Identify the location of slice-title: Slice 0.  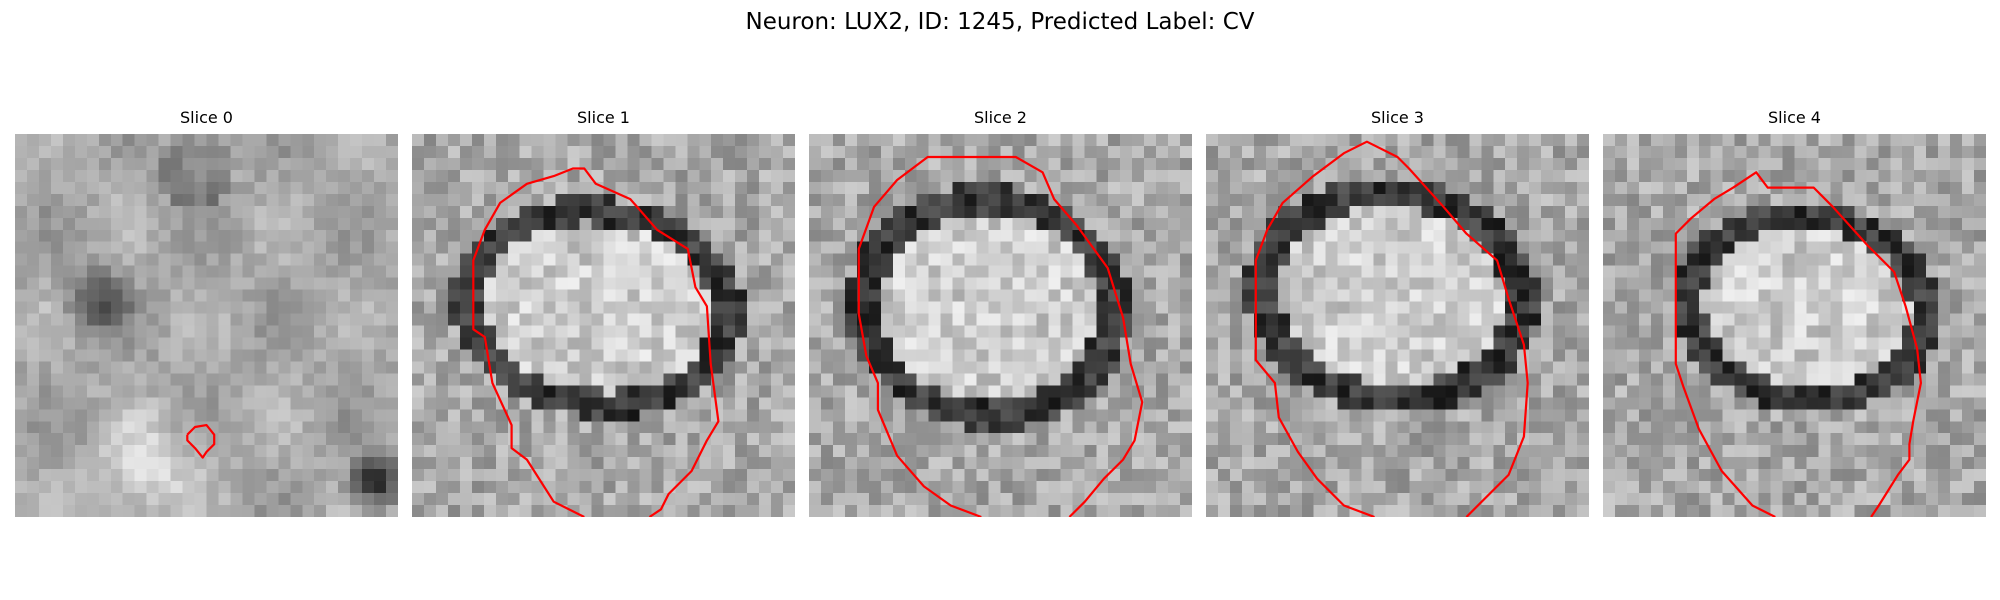
(206, 117).